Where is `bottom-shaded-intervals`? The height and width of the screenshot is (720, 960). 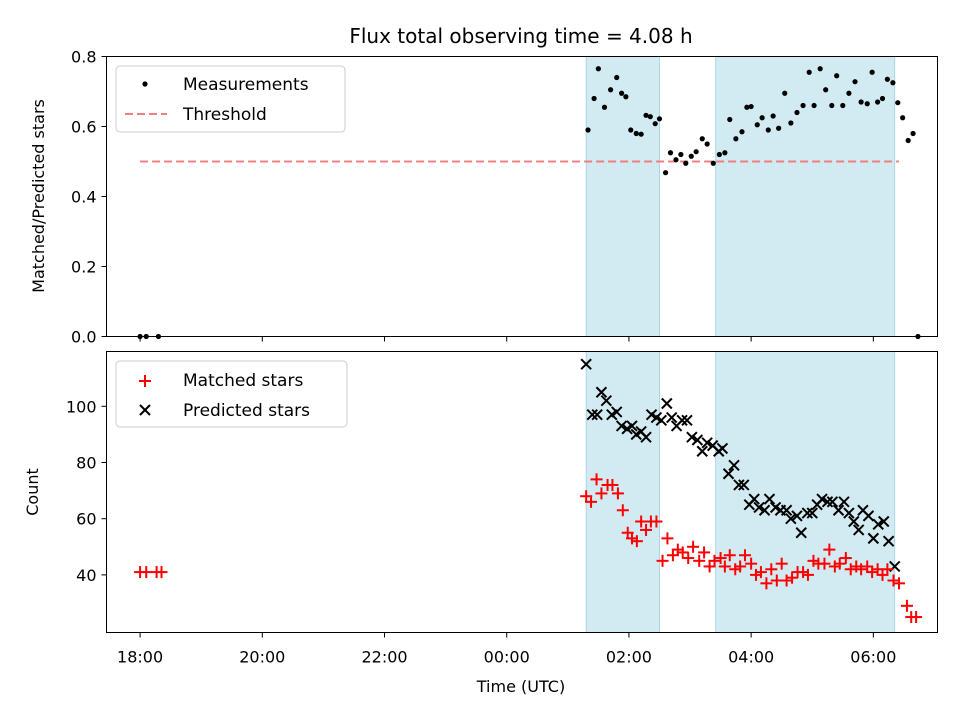 bottom-shaded-intervals is located at coordinates (740, 492).